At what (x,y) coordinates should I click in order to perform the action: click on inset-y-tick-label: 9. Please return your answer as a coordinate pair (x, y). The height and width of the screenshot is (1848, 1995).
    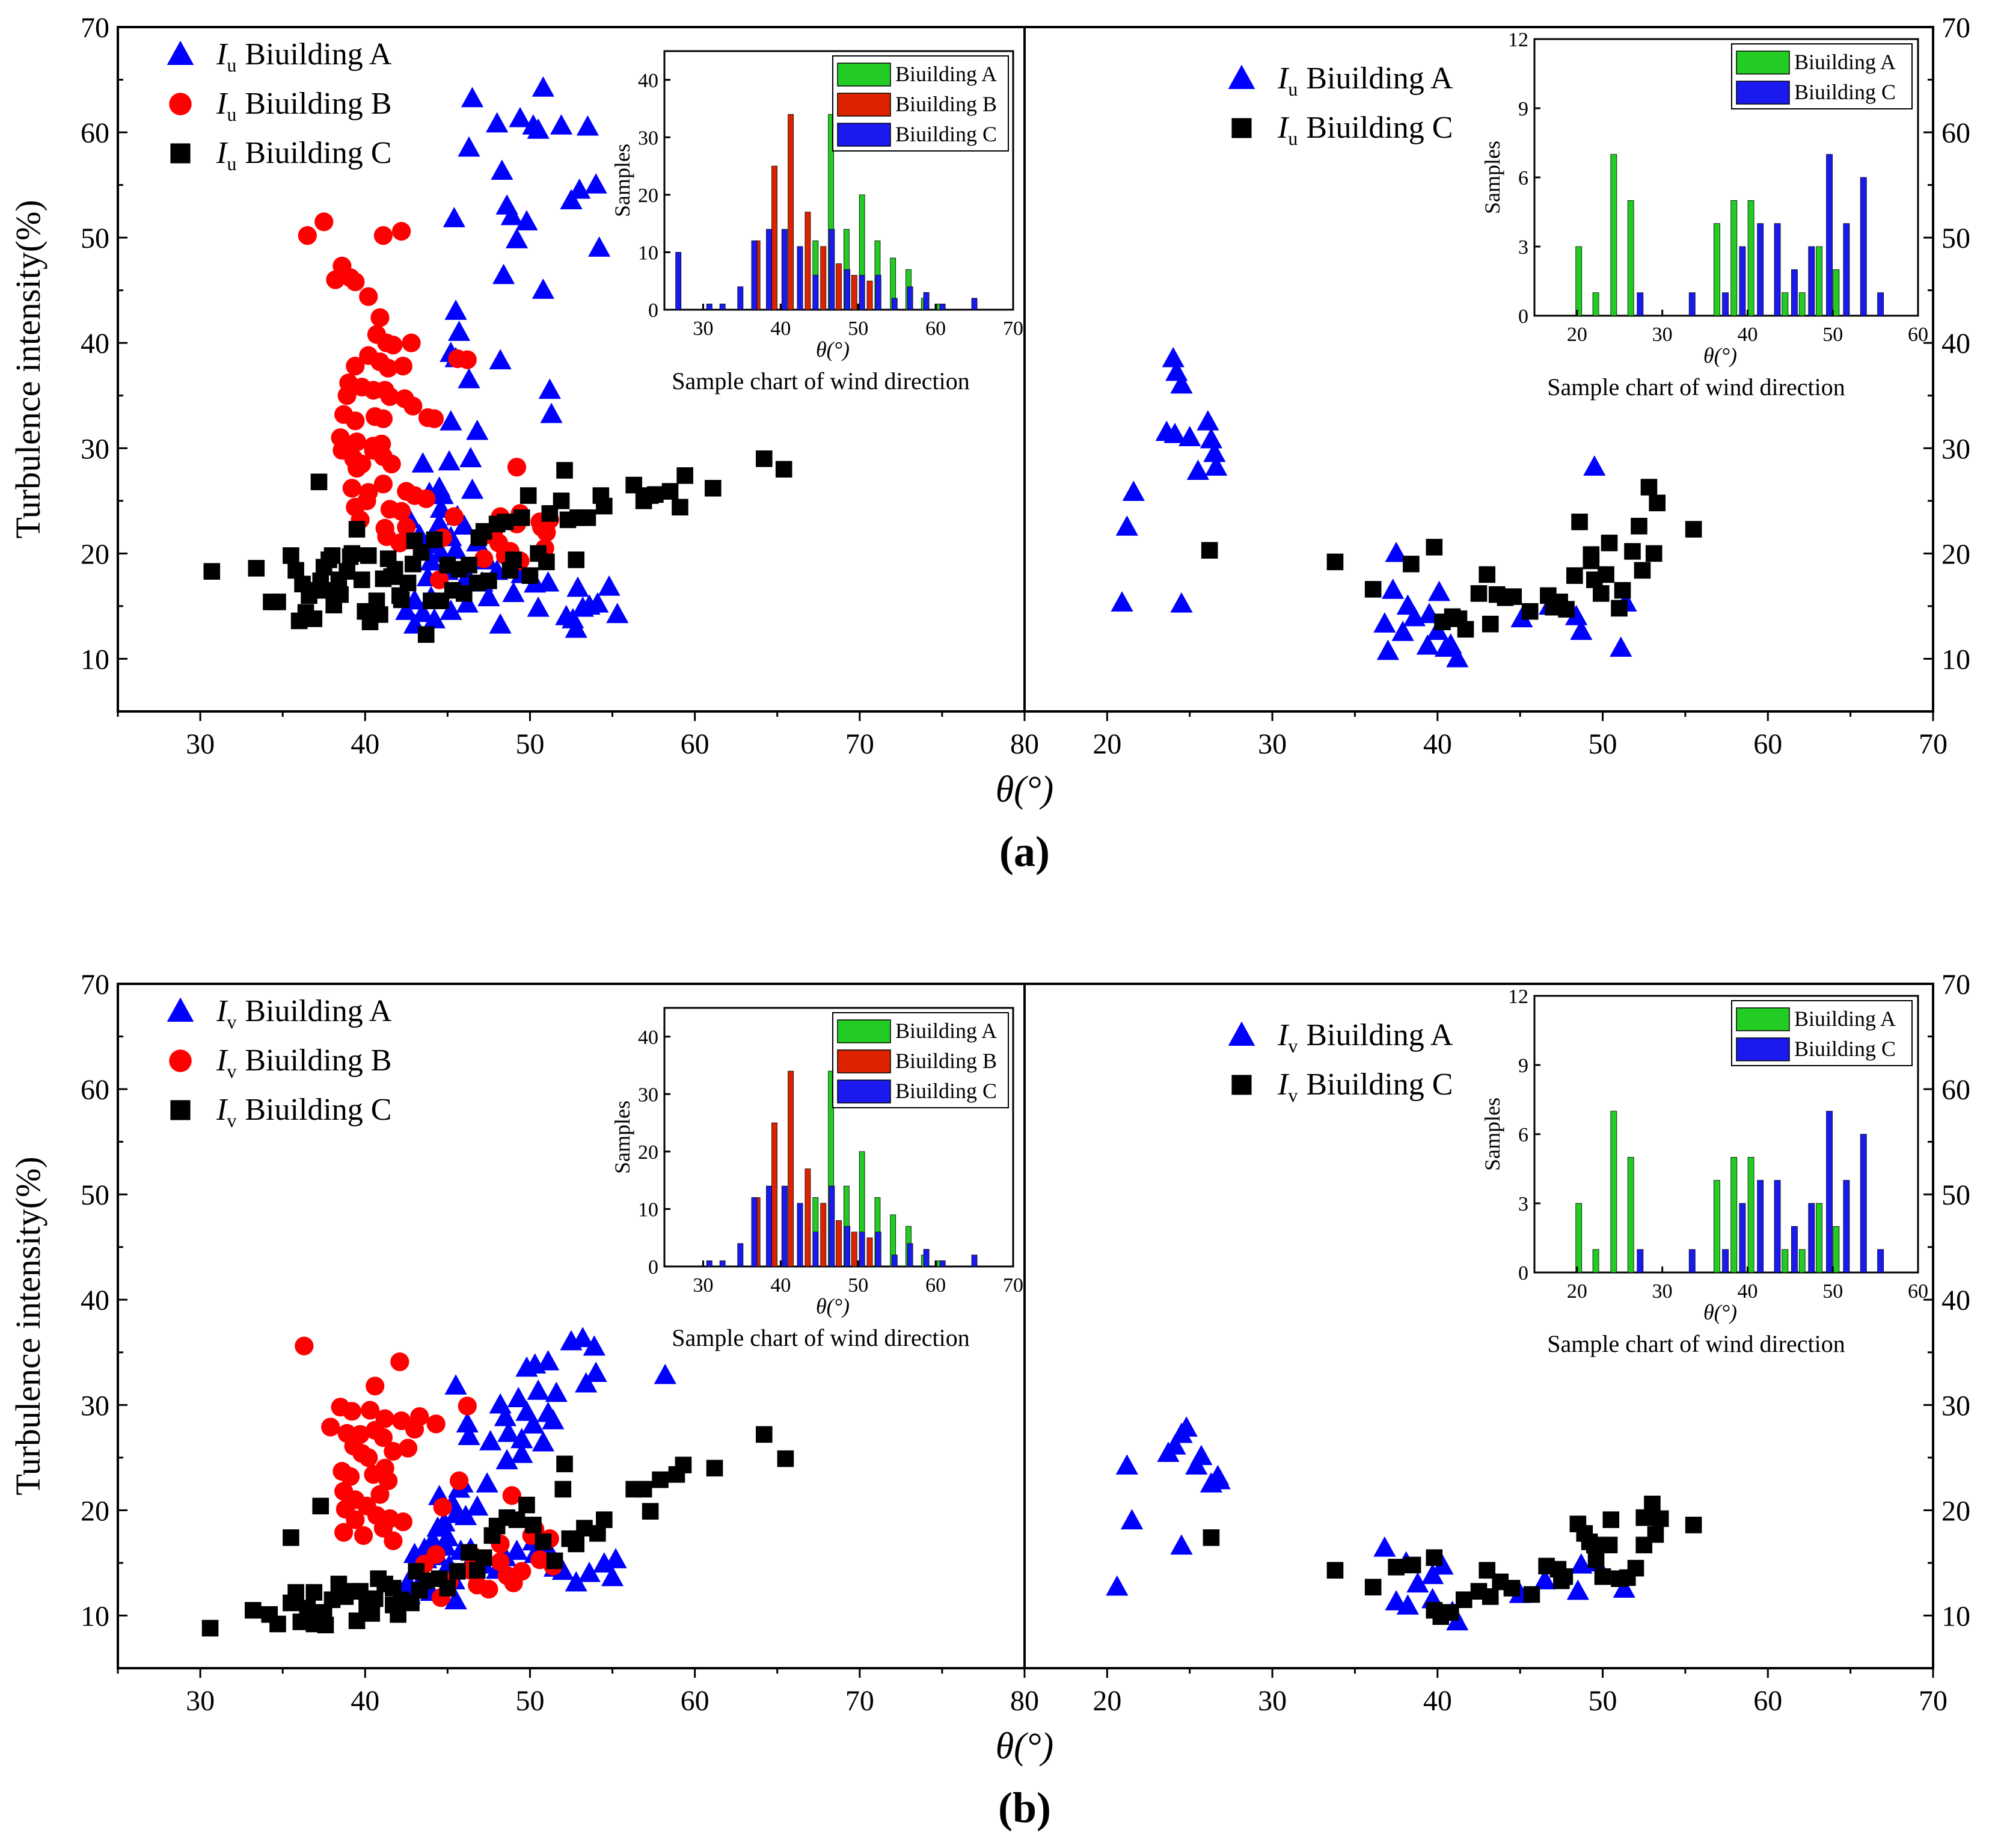
    Looking at the image, I should click on (1523, 1066).